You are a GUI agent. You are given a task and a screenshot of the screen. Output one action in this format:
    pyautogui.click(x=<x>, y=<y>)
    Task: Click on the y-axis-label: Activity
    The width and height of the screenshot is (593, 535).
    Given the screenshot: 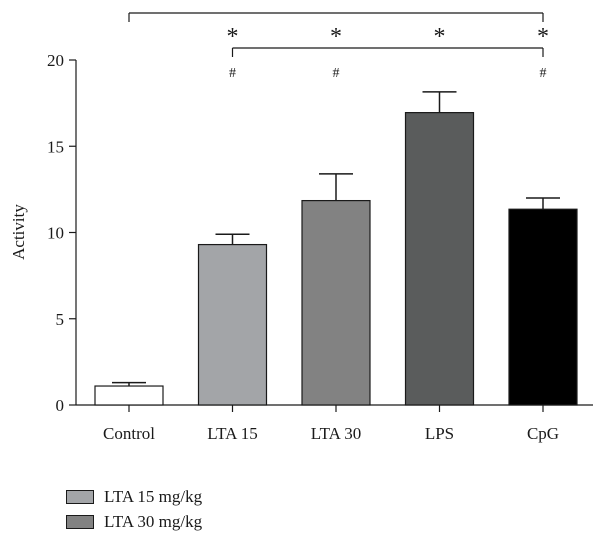 What is the action you would take?
    pyautogui.click(x=18, y=232)
    